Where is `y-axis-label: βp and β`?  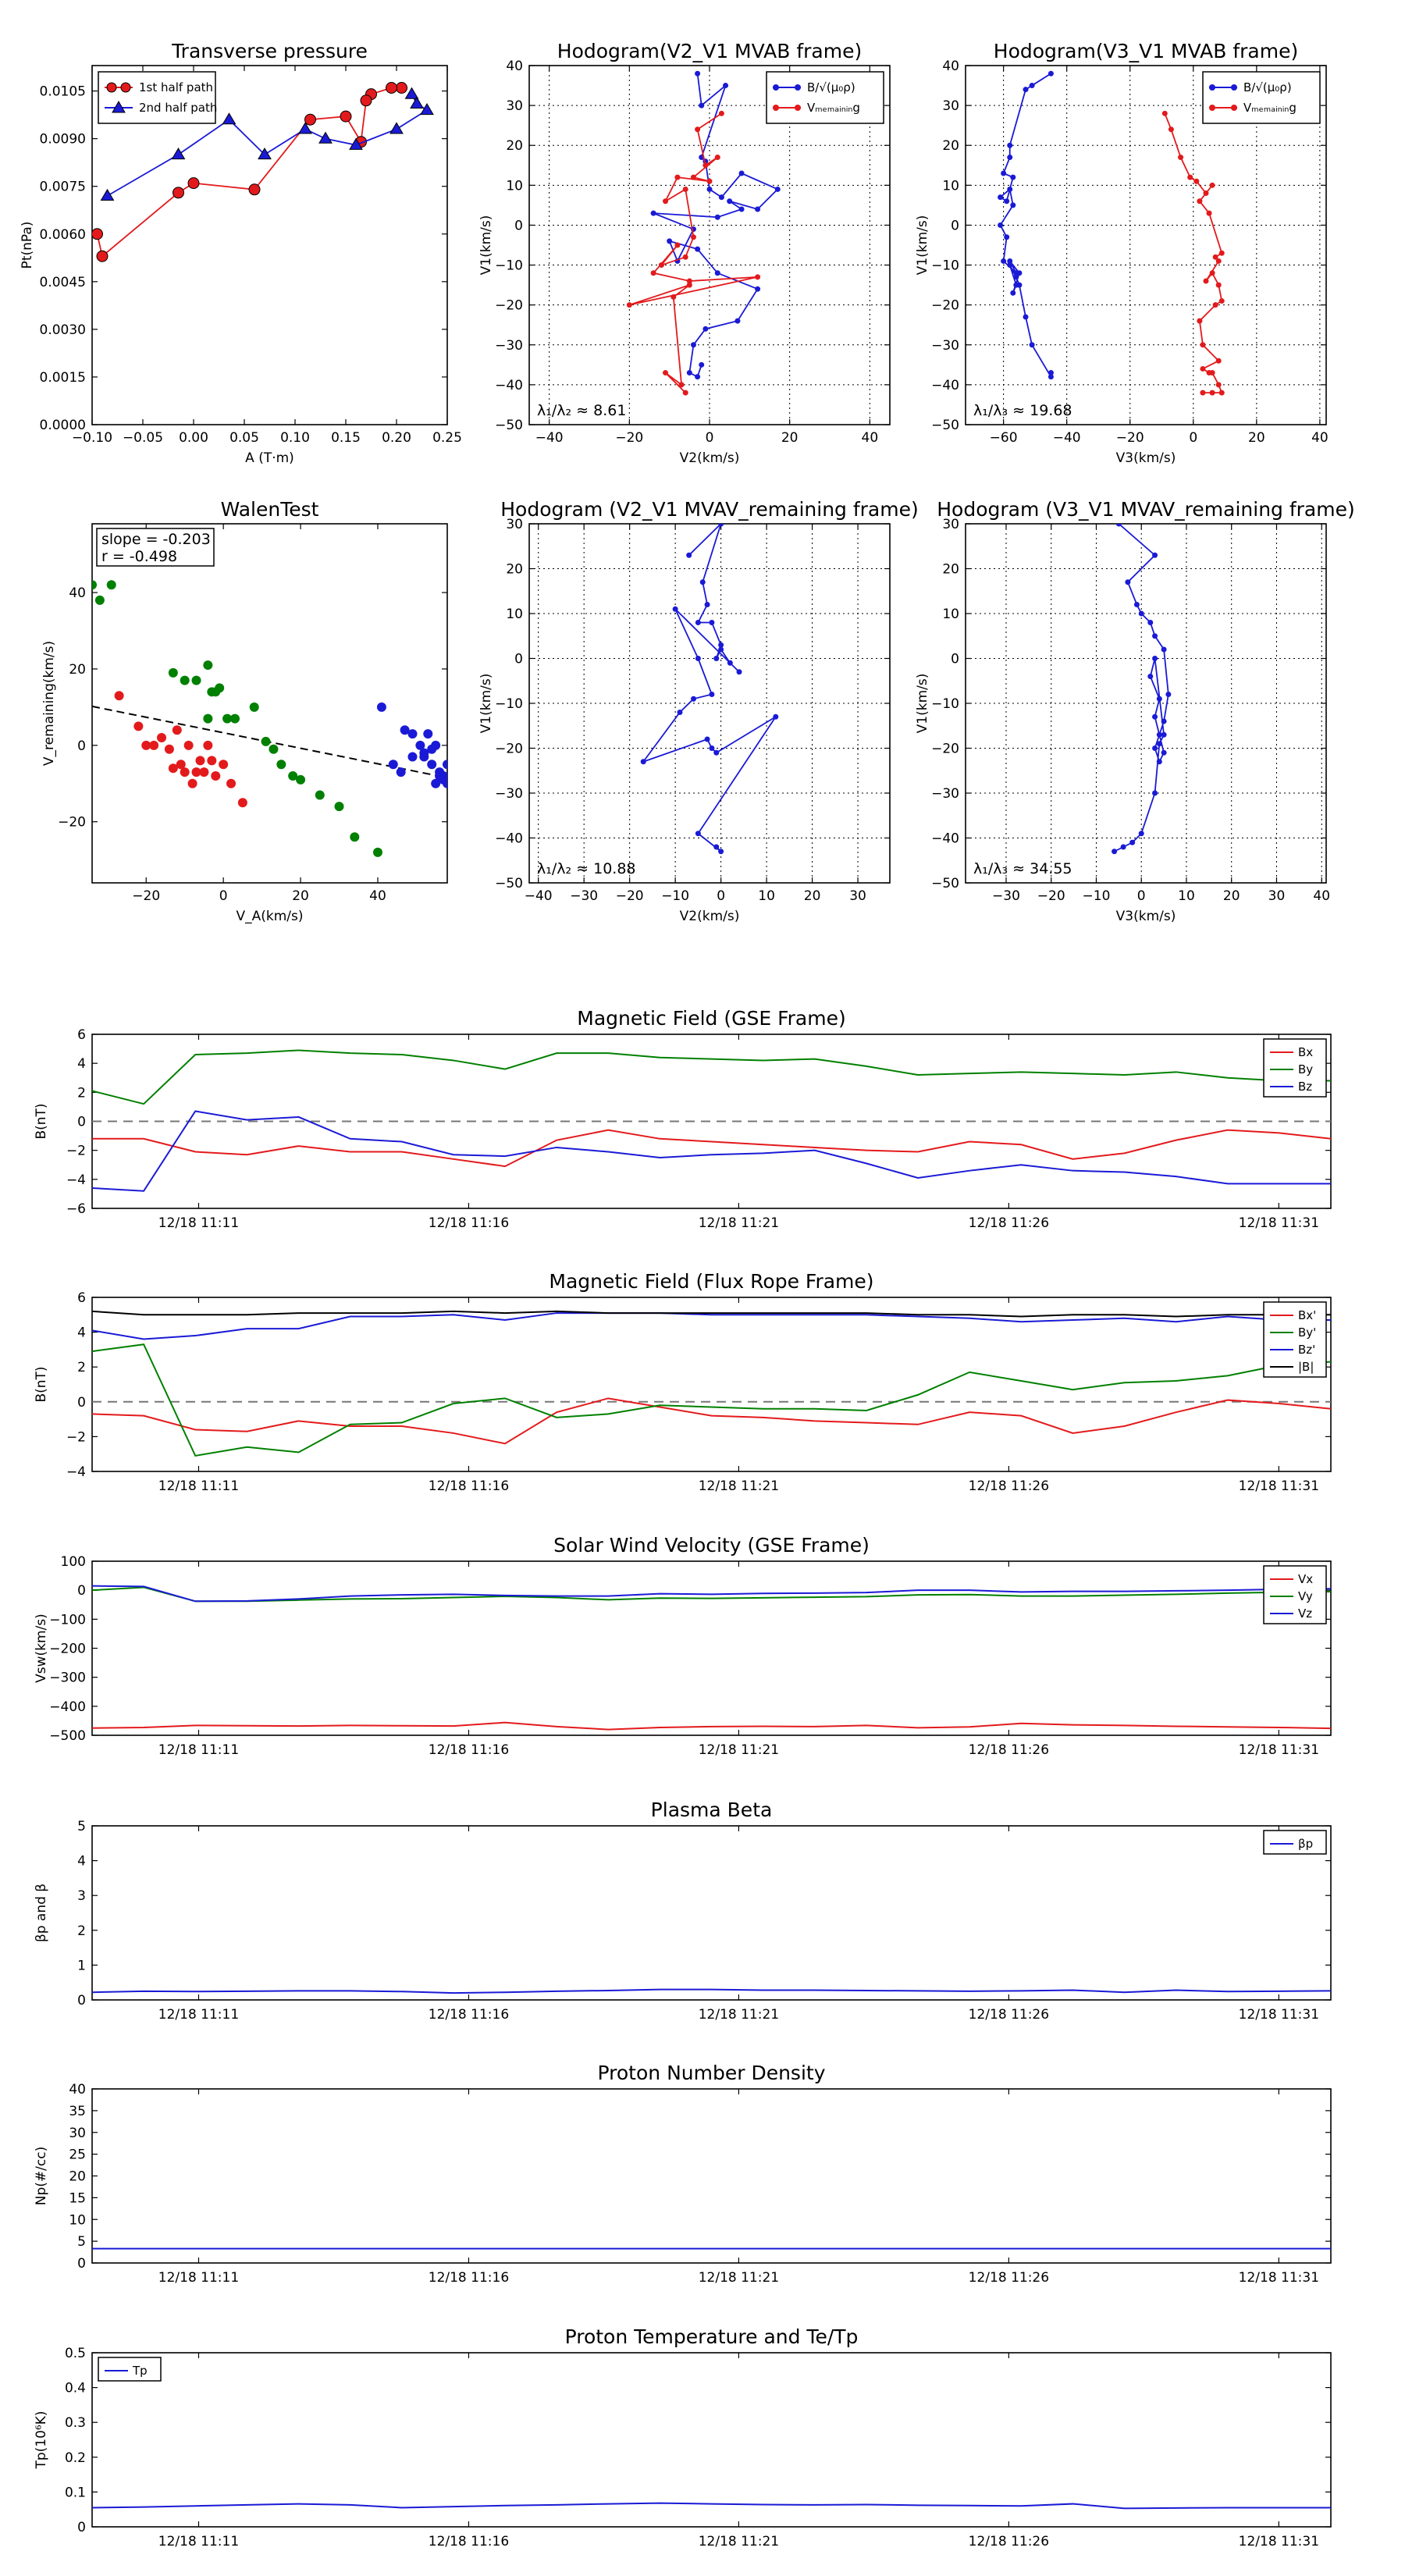
y-axis-label: βp and β is located at coordinates (41, 1913).